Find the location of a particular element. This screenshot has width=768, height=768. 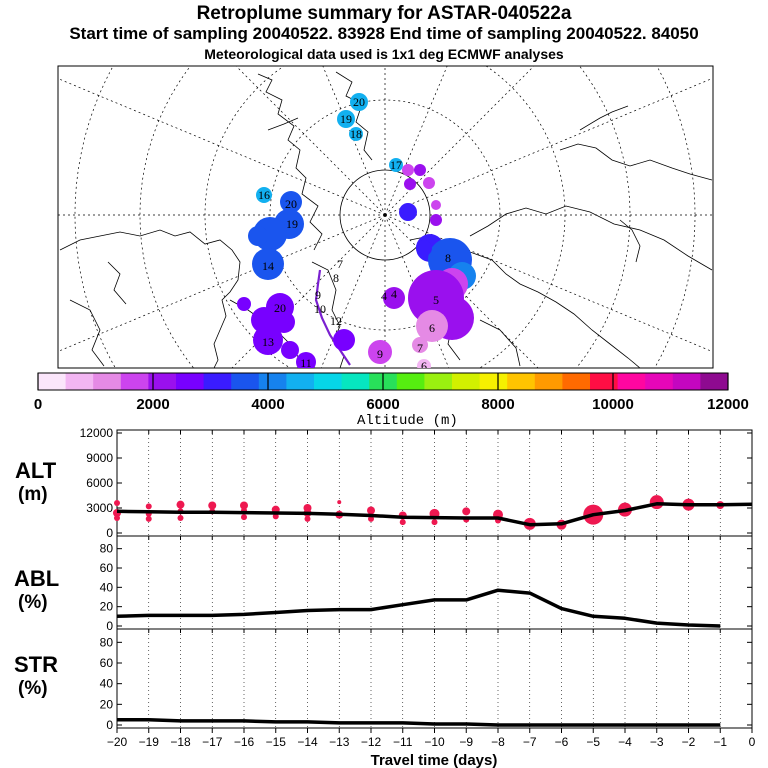

map-day-label: 11 is located at coordinates (306, 363).